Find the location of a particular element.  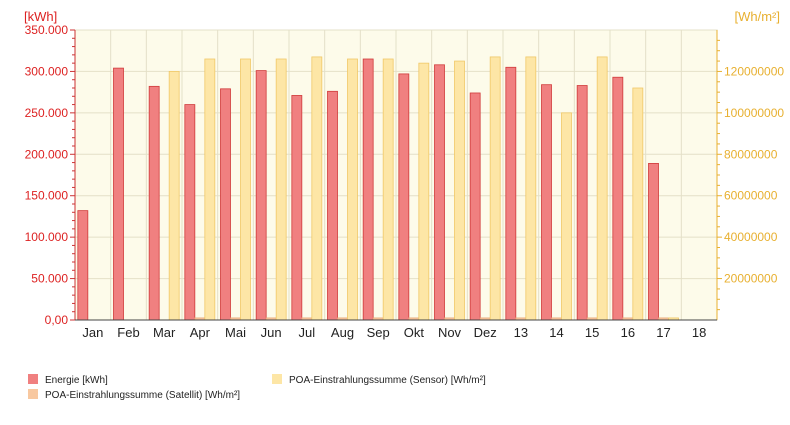

x-axis-tick-label: Nov is located at coordinates (450, 332).